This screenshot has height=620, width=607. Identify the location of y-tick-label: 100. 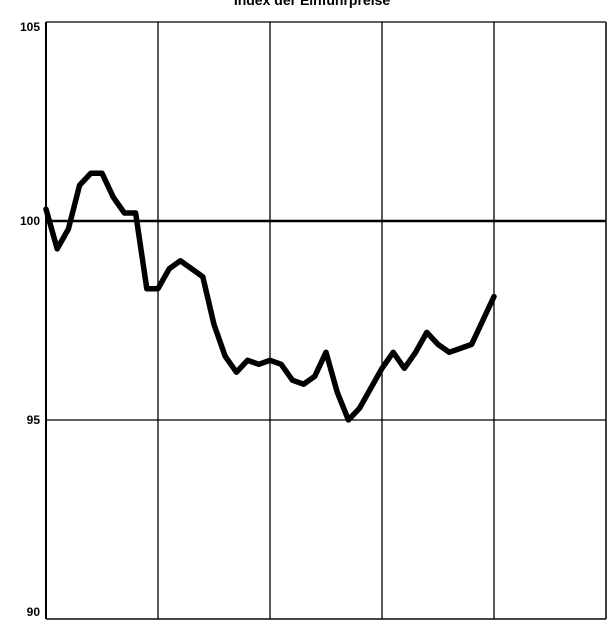
(30, 221).